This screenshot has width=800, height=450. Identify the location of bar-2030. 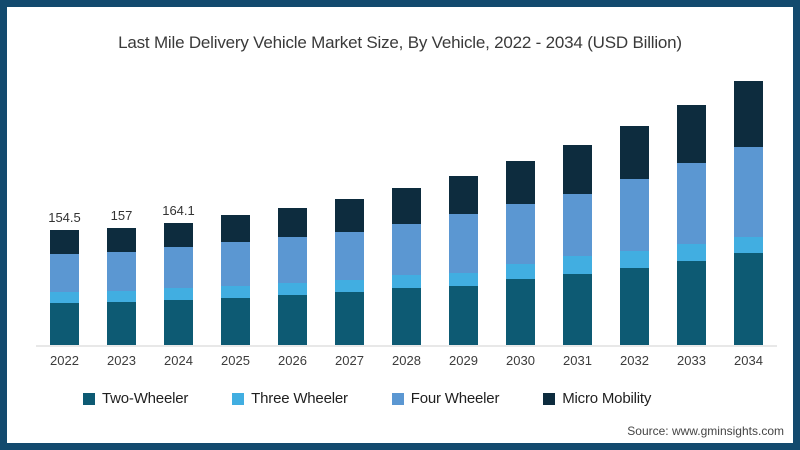
(520, 253).